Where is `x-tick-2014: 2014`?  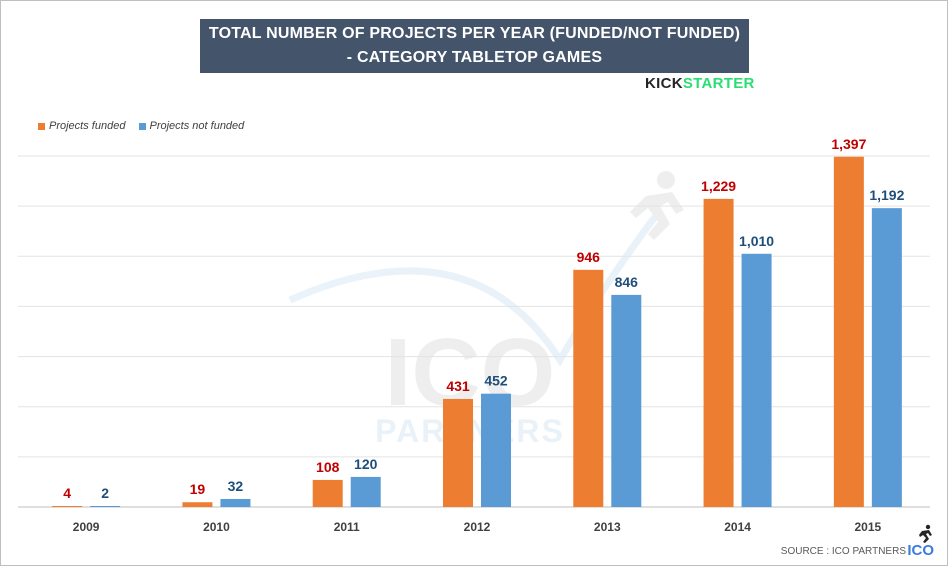 x-tick-2014: 2014 is located at coordinates (737, 527).